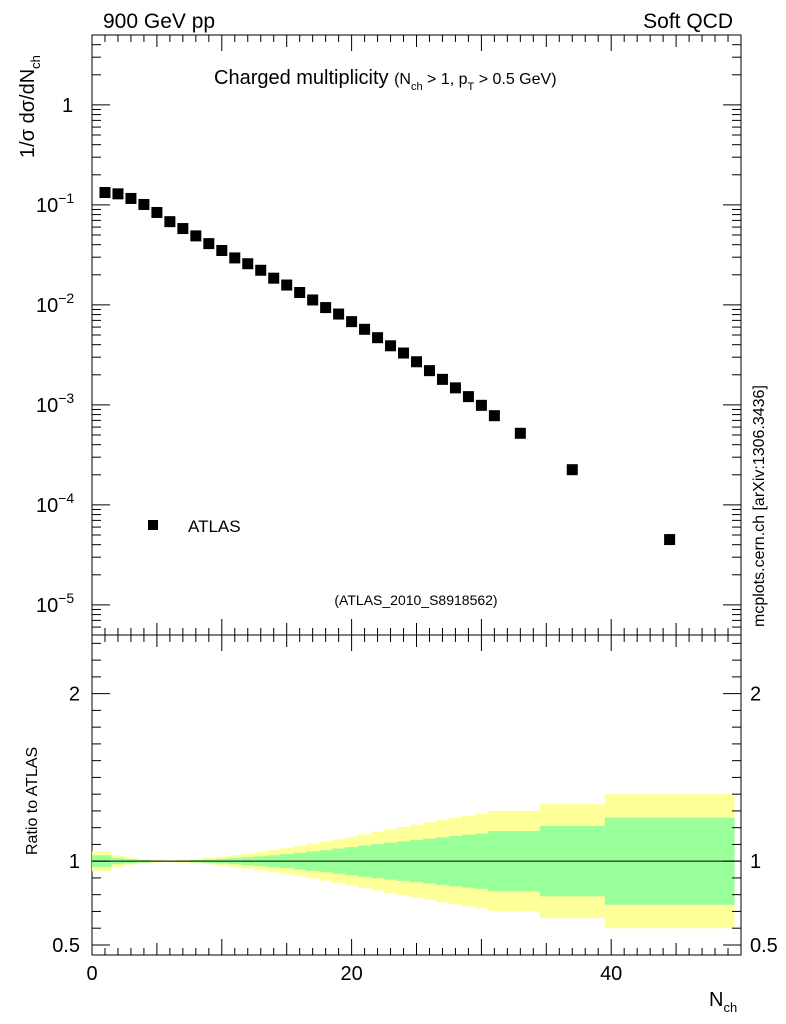 This screenshot has width=786, height=1024. Describe the element at coordinates (153, 525) in the screenshot. I see `legend-marker` at that location.